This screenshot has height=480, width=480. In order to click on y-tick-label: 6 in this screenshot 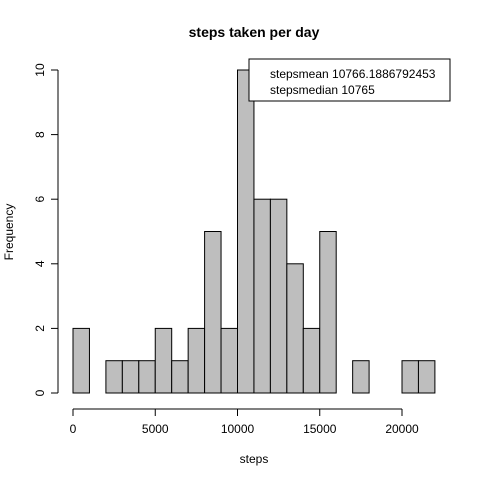, I will do `click(40, 199)`.